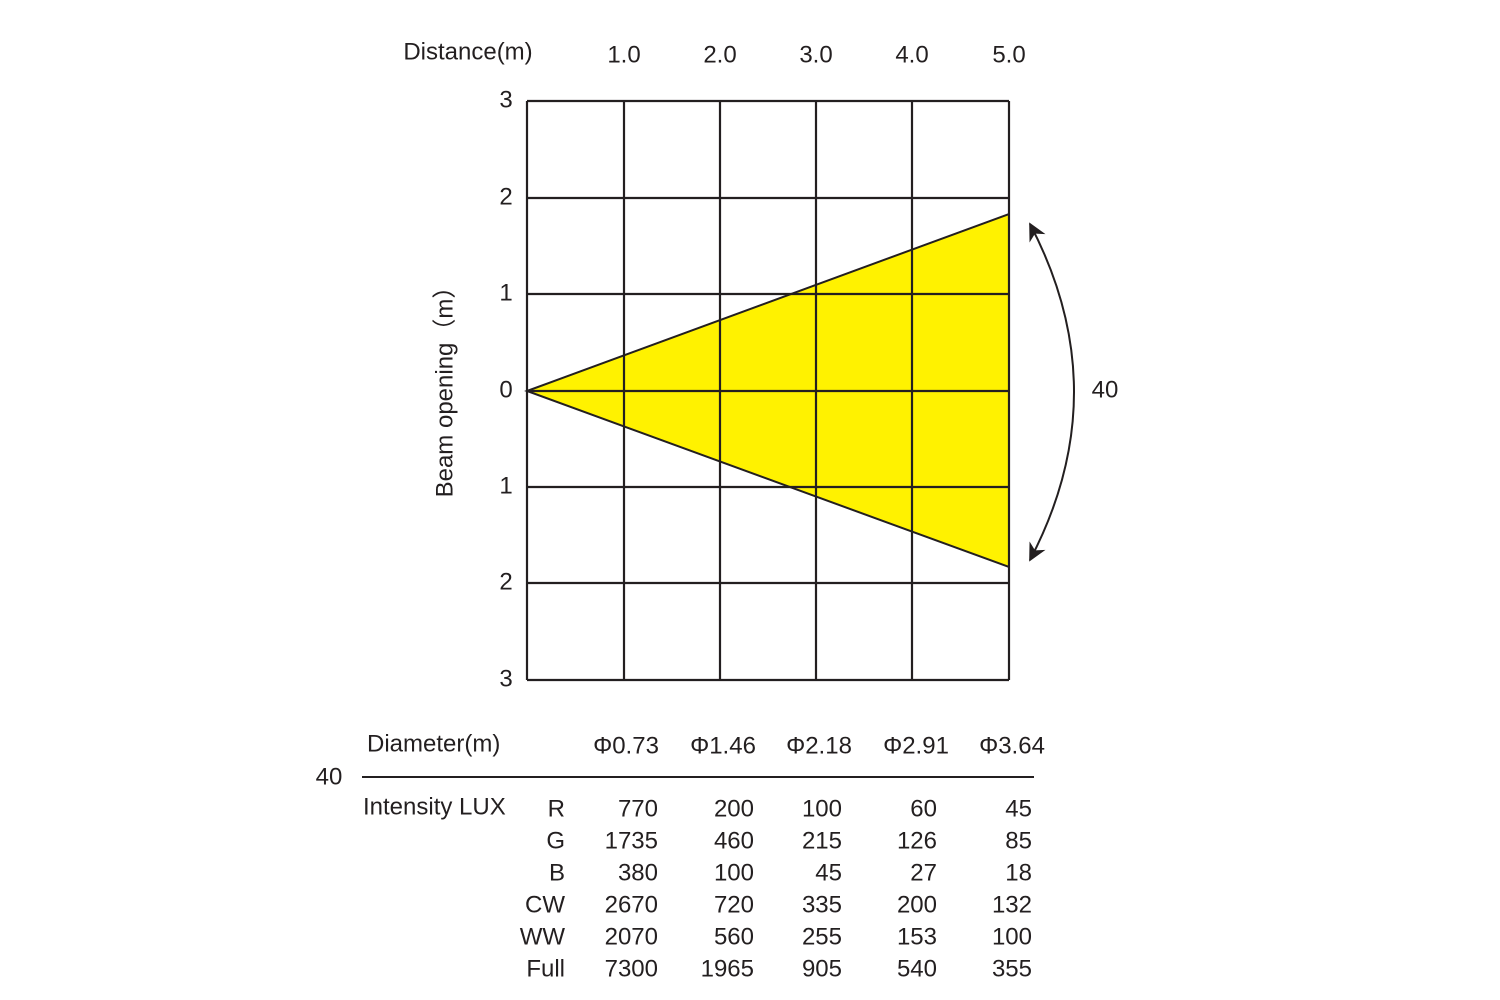  I want to click on diameter-value: Φ2.91, so click(916, 745).